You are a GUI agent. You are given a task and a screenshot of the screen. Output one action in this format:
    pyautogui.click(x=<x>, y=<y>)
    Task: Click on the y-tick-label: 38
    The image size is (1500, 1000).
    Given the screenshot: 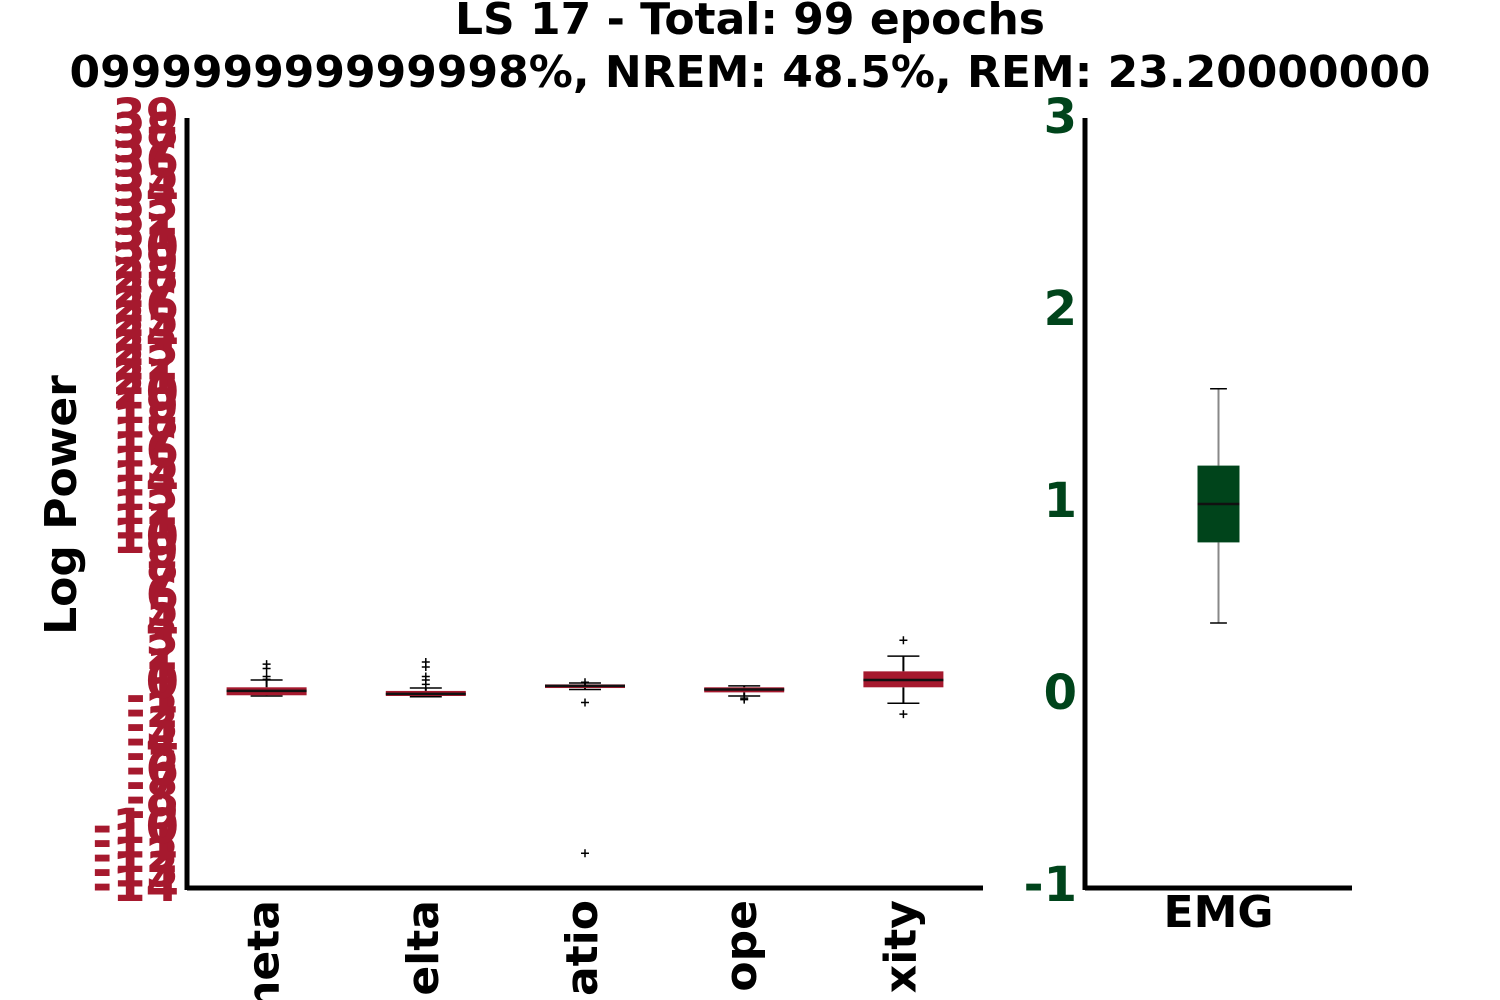 What is the action you would take?
    pyautogui.click(x=145, y=131)
    